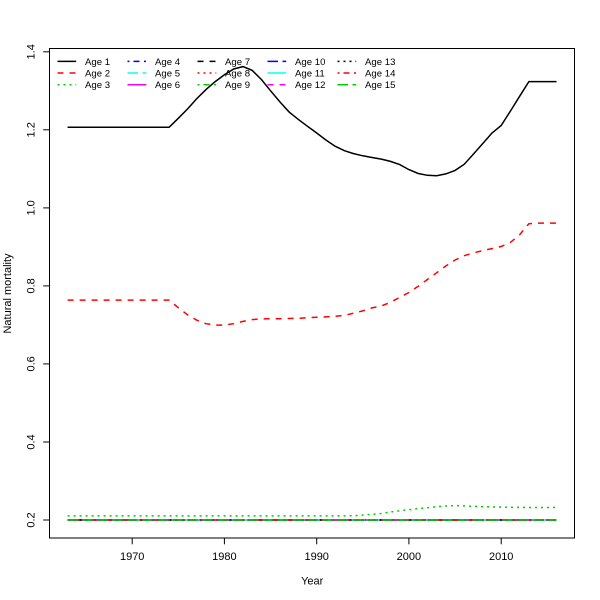 This screenshot has height=600, width=600. Describe the element at coordinates (237, 62) in the screenshot. I see `svg-text: Age 7` at that location.